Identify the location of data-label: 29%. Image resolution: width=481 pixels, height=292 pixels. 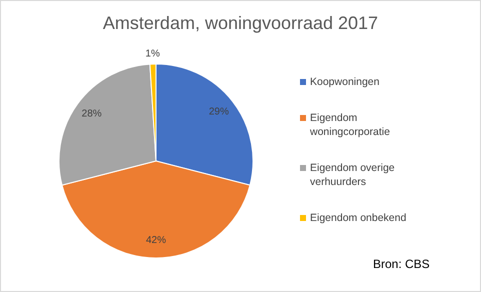
(218, 112).